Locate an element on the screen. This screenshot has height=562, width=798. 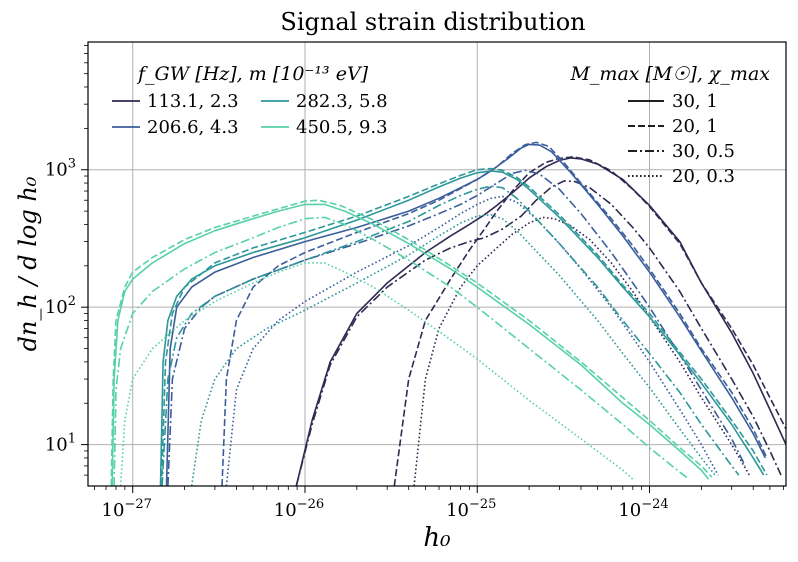
x-tick-label: 10−27 is located at coordinates (127, 509).